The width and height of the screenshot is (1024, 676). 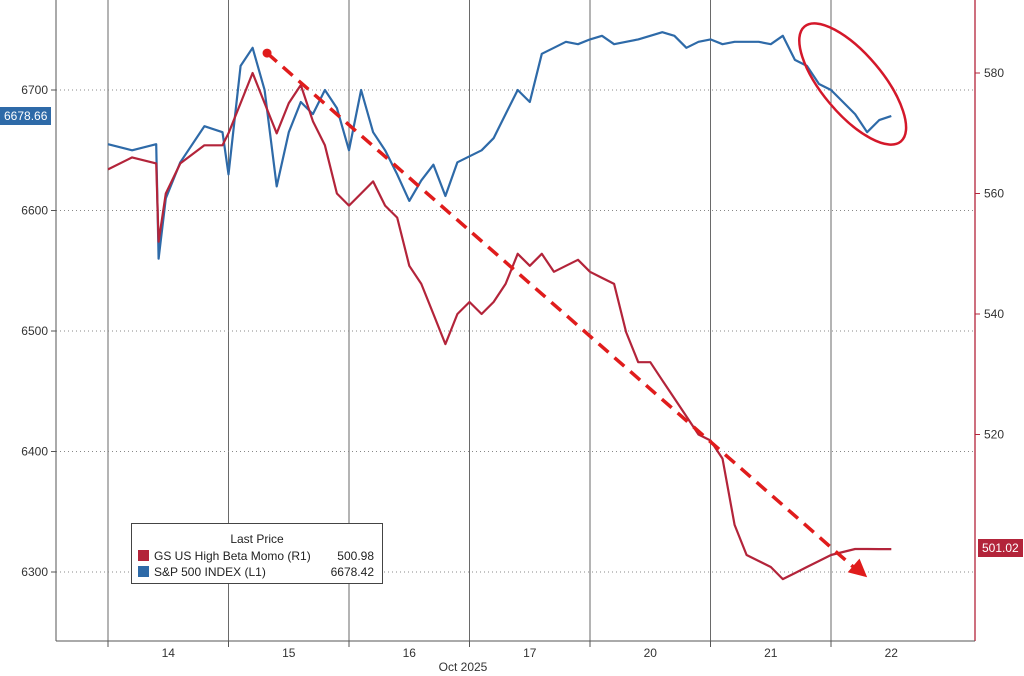 I want to click on y-right-tick-label: 520, so click(x=994, y=435).